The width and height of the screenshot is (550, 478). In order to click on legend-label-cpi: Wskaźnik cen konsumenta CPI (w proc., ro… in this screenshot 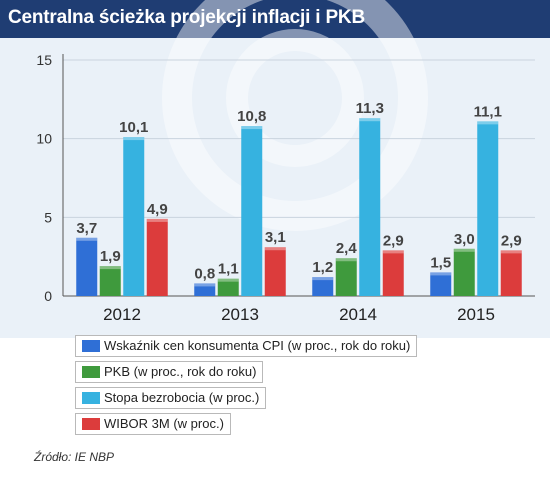, I will do `click(257, 345)`.